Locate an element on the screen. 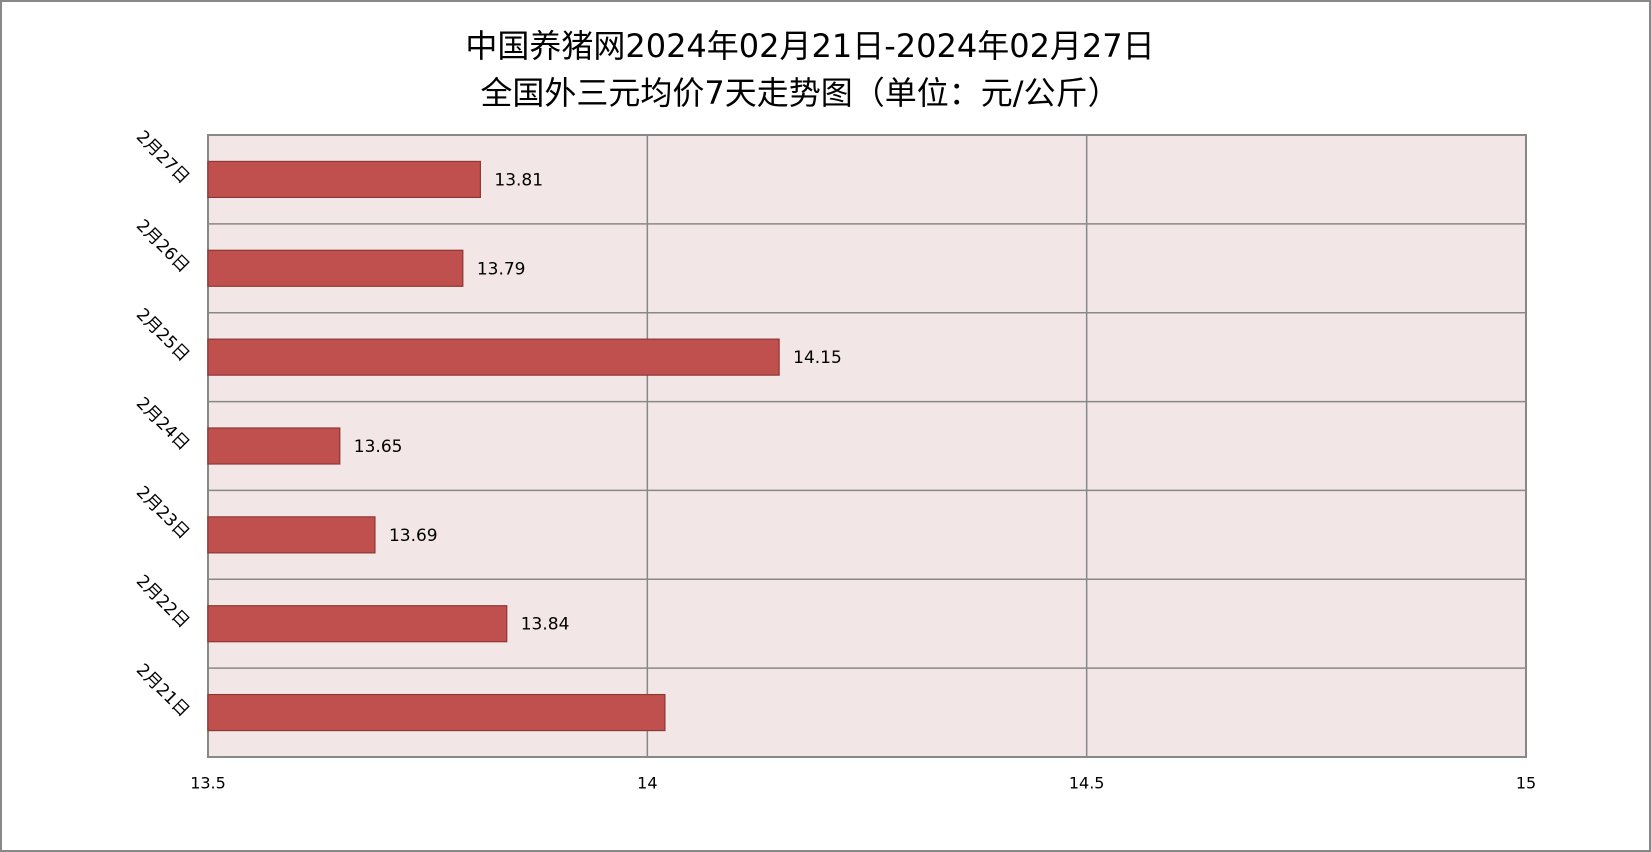 This screenshot has width=1651, height=852. value-label: 13.69 is located at coordinates (413, 536).